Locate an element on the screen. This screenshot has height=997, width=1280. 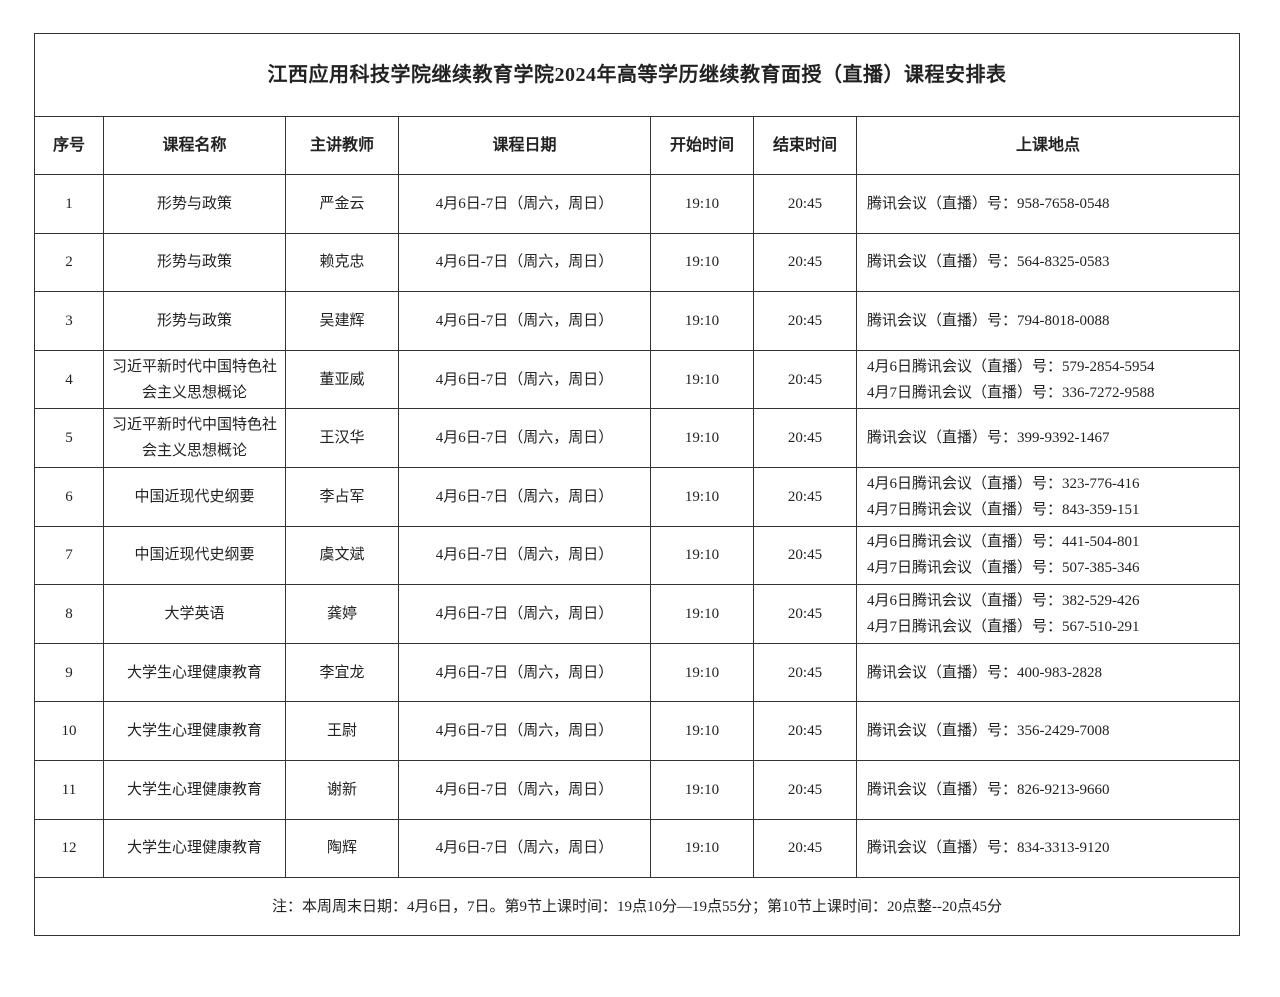
column-header: 课程日期 is located at coordinates (524, 145).